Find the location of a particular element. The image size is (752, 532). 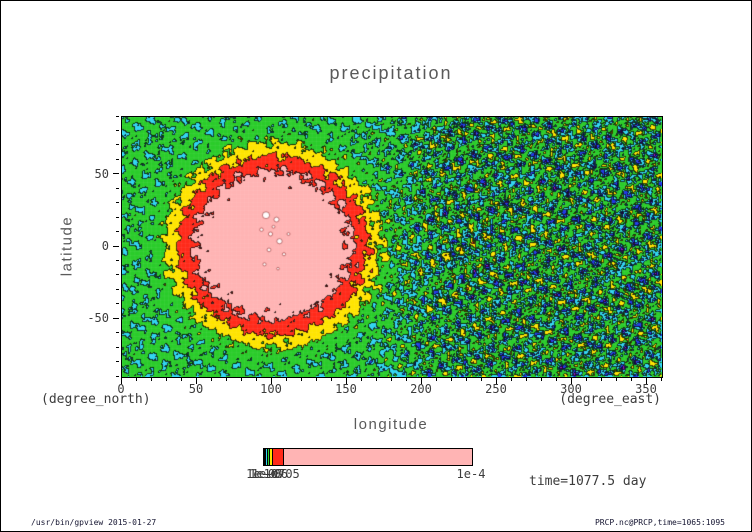

colorbar-segment-yellow is located at coordinates (271, 457).